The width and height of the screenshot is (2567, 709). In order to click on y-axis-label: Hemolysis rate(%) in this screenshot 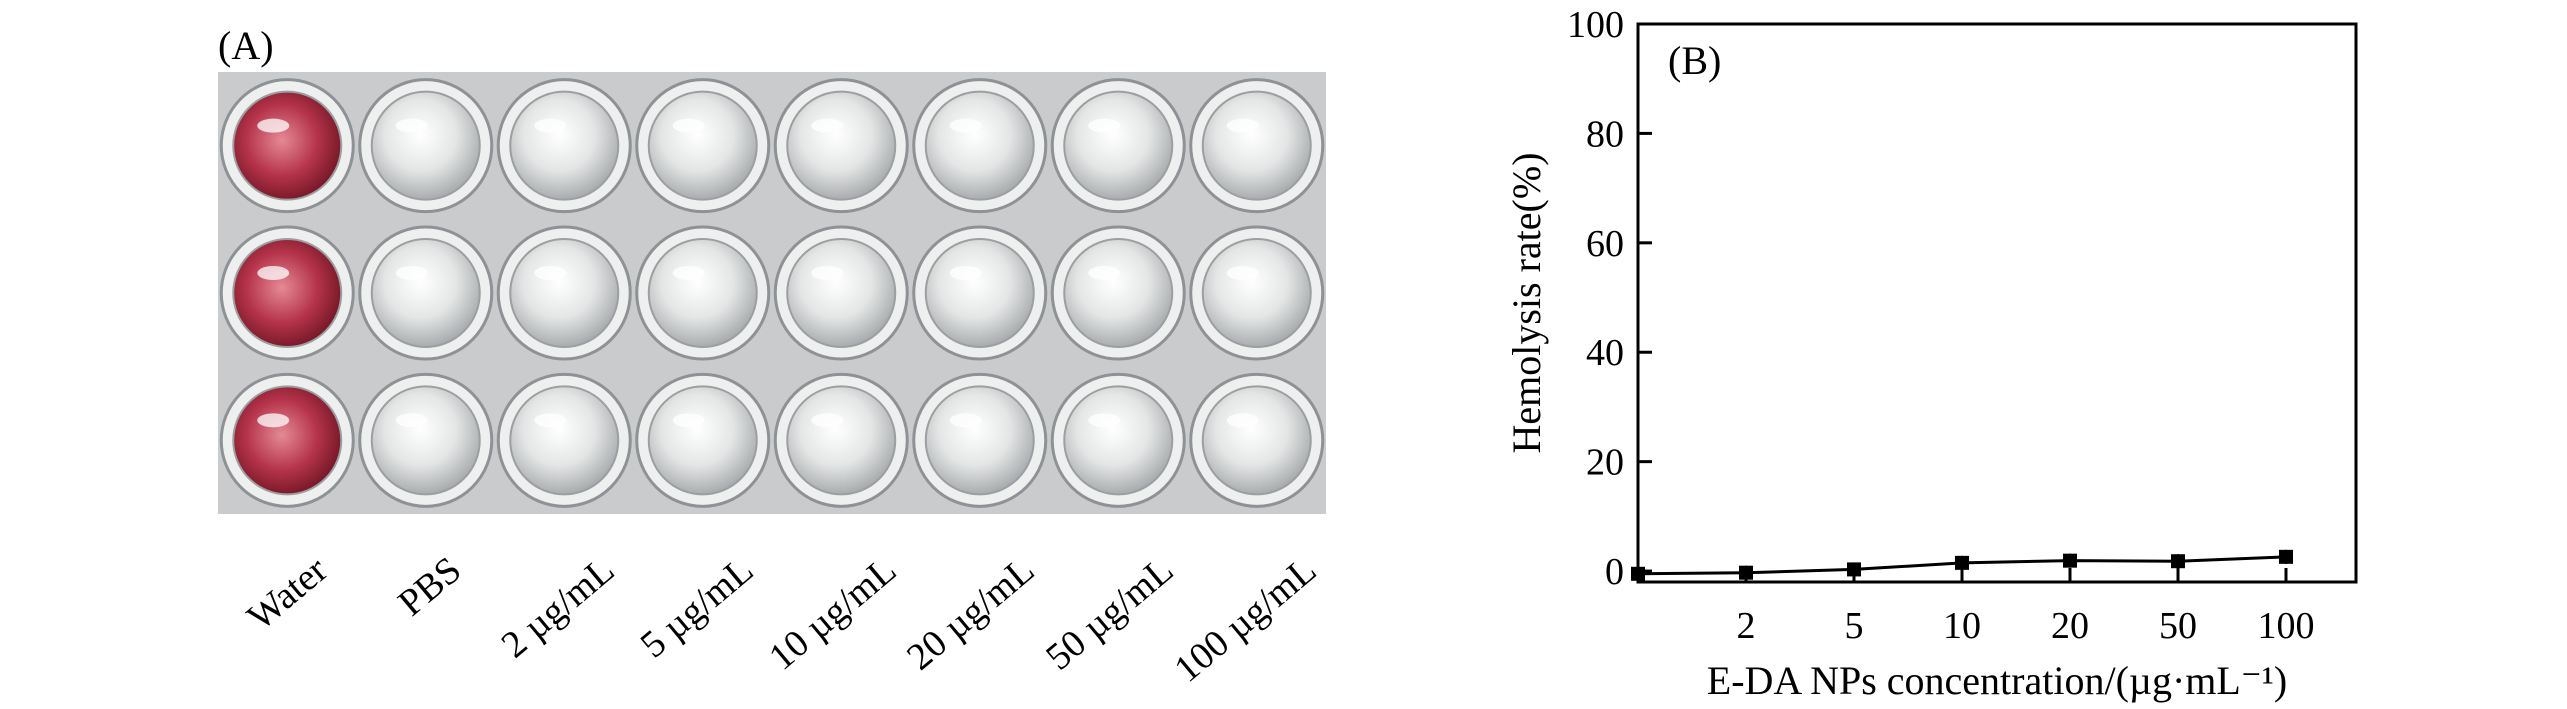, I will do `click(1526, 302)`.